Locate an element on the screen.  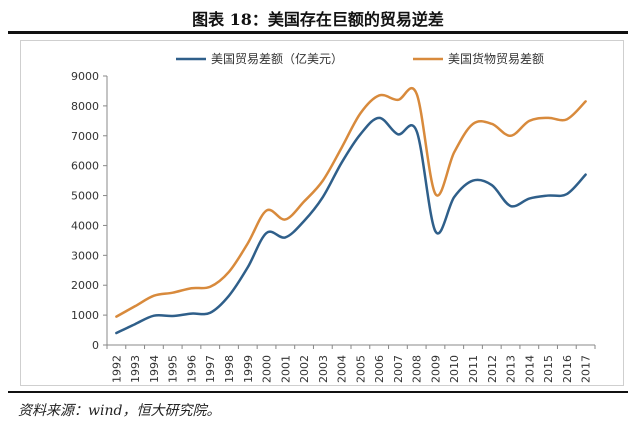
y-tick-label: 7000 is located at coordinates (85, 136).